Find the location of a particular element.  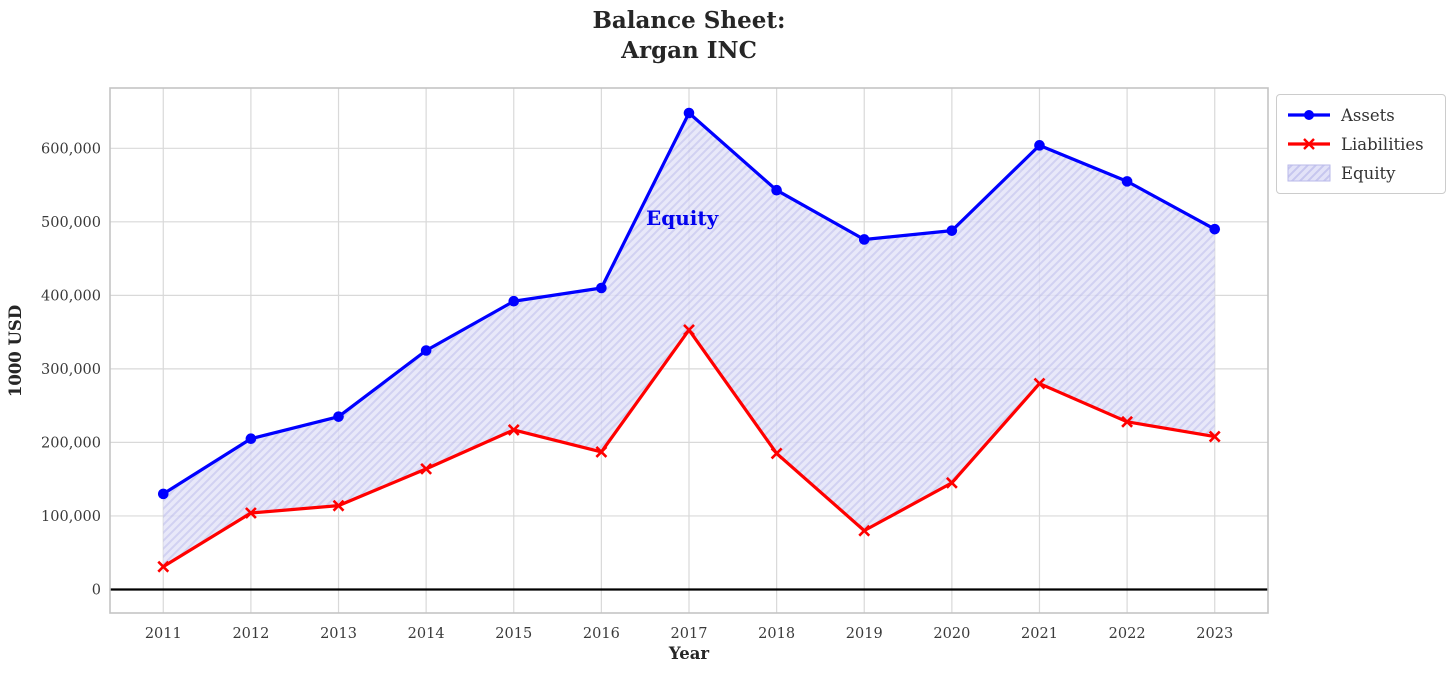

x-tick-label: 2021 is located at coordinates (1039, 634).